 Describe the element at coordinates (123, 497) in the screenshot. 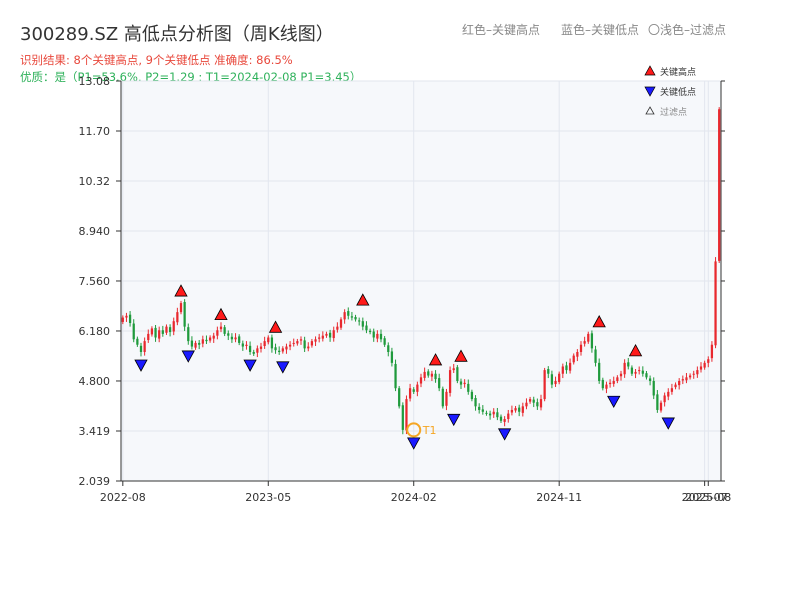

I see `x-tick-label: 2022-08` at that location.